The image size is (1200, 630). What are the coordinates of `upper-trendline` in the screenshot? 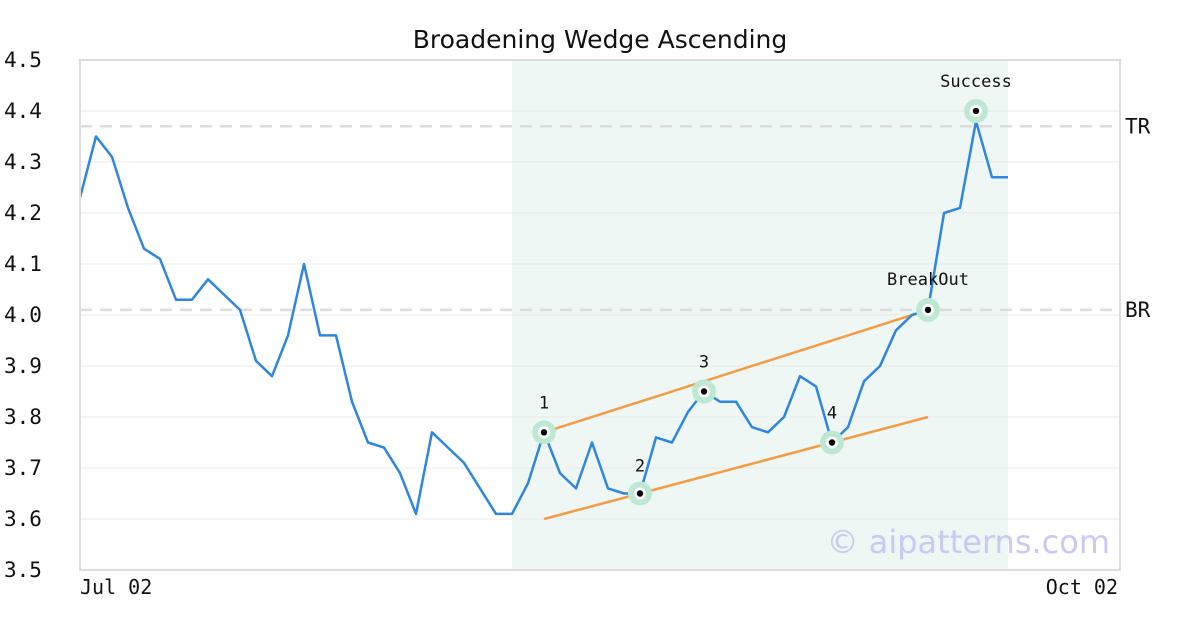 It's located at (736, 371).